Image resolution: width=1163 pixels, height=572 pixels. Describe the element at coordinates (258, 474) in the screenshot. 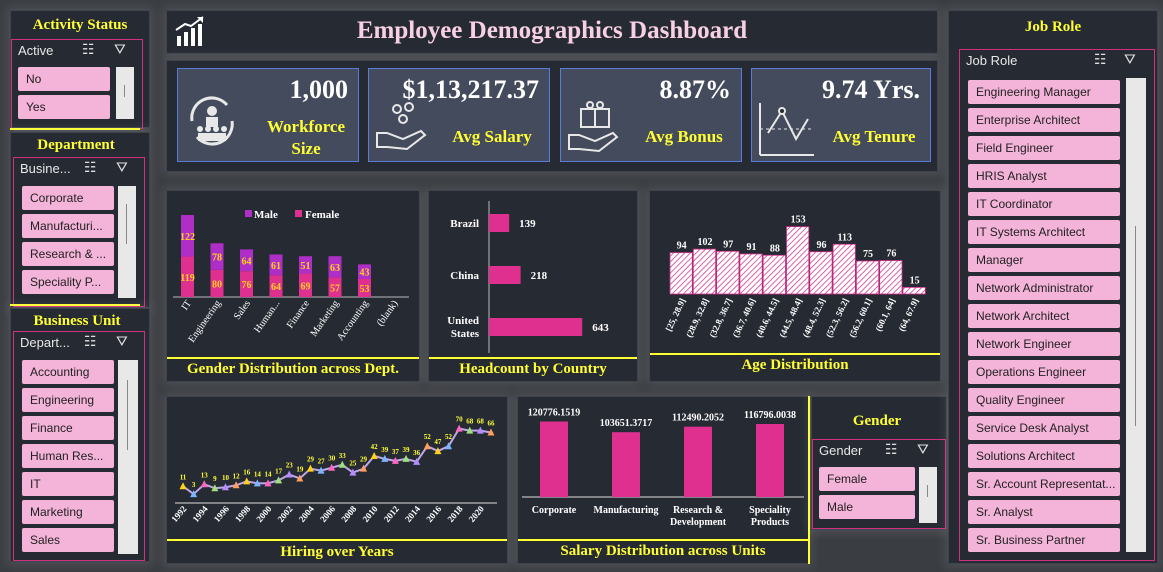

I see `data-label: 14` at that location.